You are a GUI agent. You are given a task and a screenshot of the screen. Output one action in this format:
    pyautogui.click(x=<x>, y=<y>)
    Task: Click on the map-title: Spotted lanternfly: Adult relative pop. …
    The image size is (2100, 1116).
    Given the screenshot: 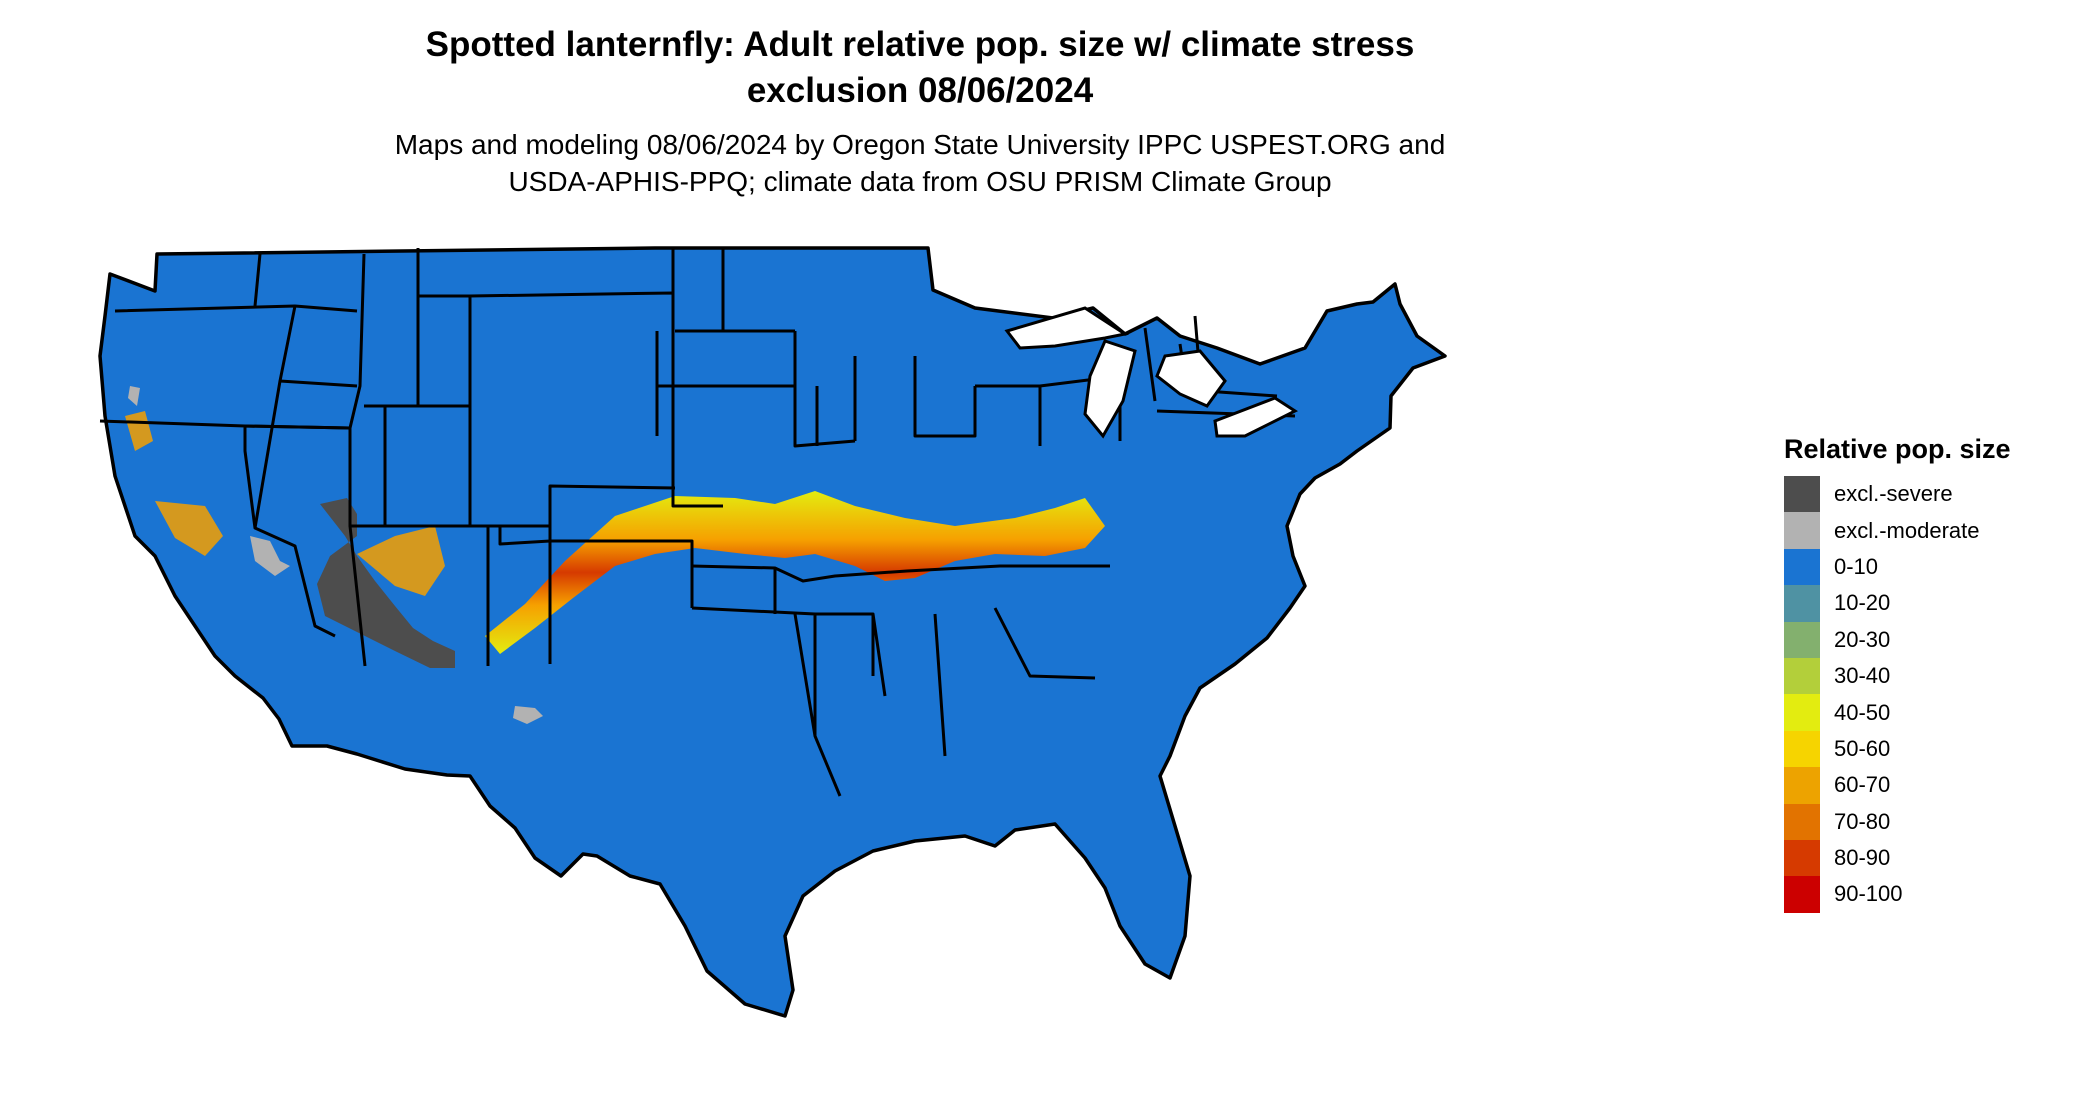 What is the action you would take?
    pyautogui.click(x=920, y=68)
    